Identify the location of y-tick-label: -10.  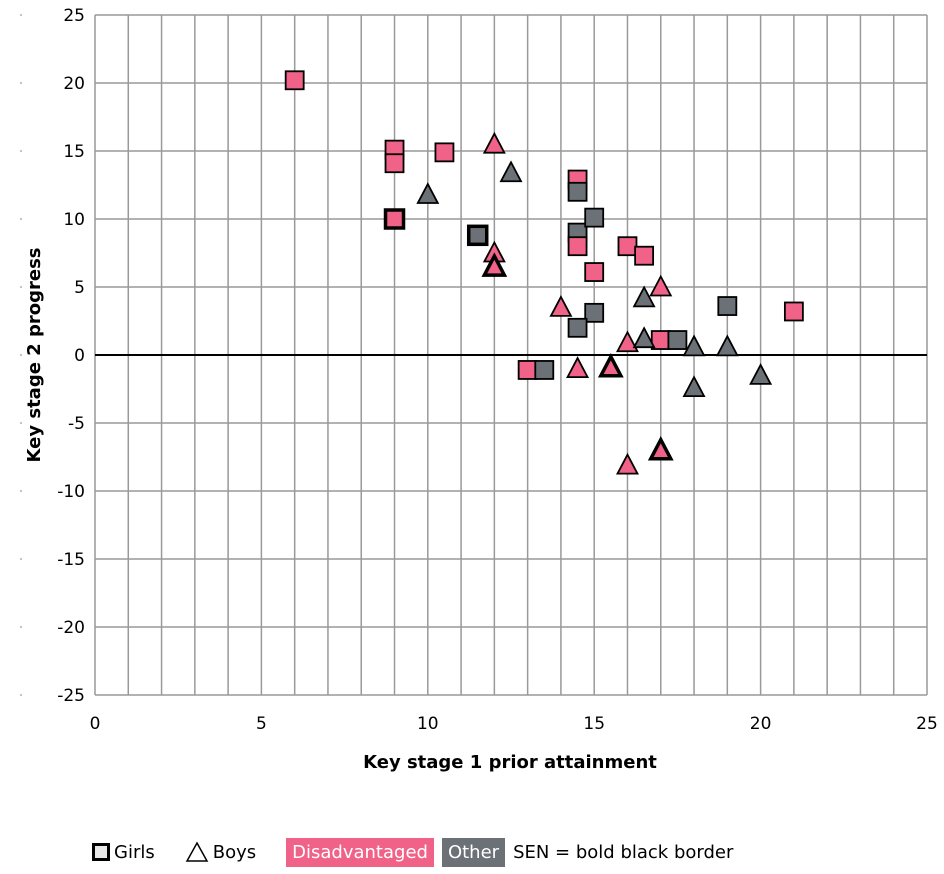
(71, 492).